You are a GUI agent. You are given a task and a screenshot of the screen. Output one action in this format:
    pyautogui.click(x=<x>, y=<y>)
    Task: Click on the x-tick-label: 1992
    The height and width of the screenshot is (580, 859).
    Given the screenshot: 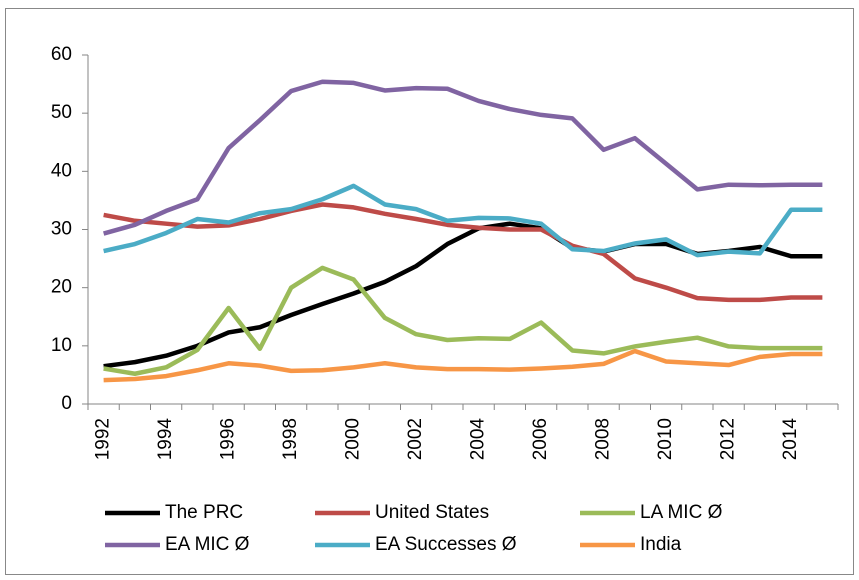 What is the action you would take?
    pyautogui.click(x=103, y=439)
    